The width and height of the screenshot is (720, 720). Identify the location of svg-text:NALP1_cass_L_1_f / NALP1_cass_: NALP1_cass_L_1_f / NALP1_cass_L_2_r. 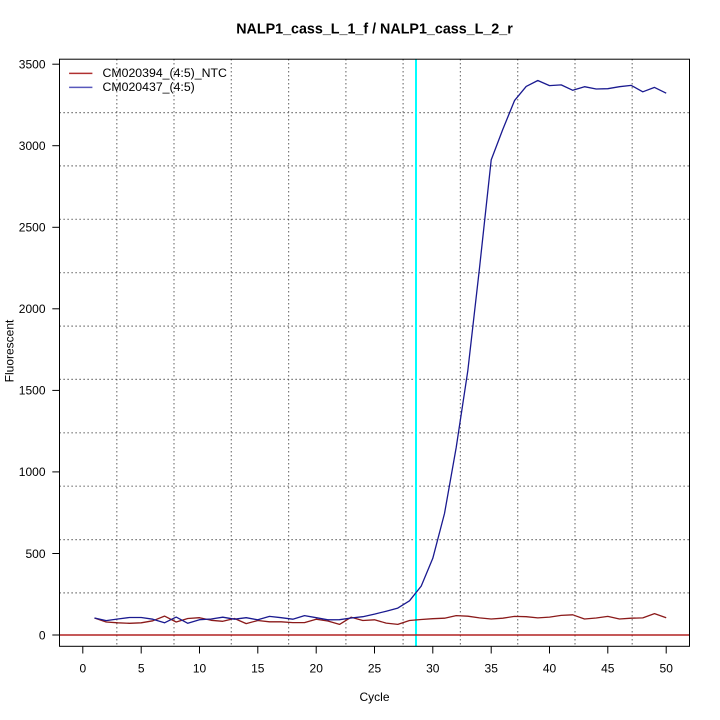
(374, 30).